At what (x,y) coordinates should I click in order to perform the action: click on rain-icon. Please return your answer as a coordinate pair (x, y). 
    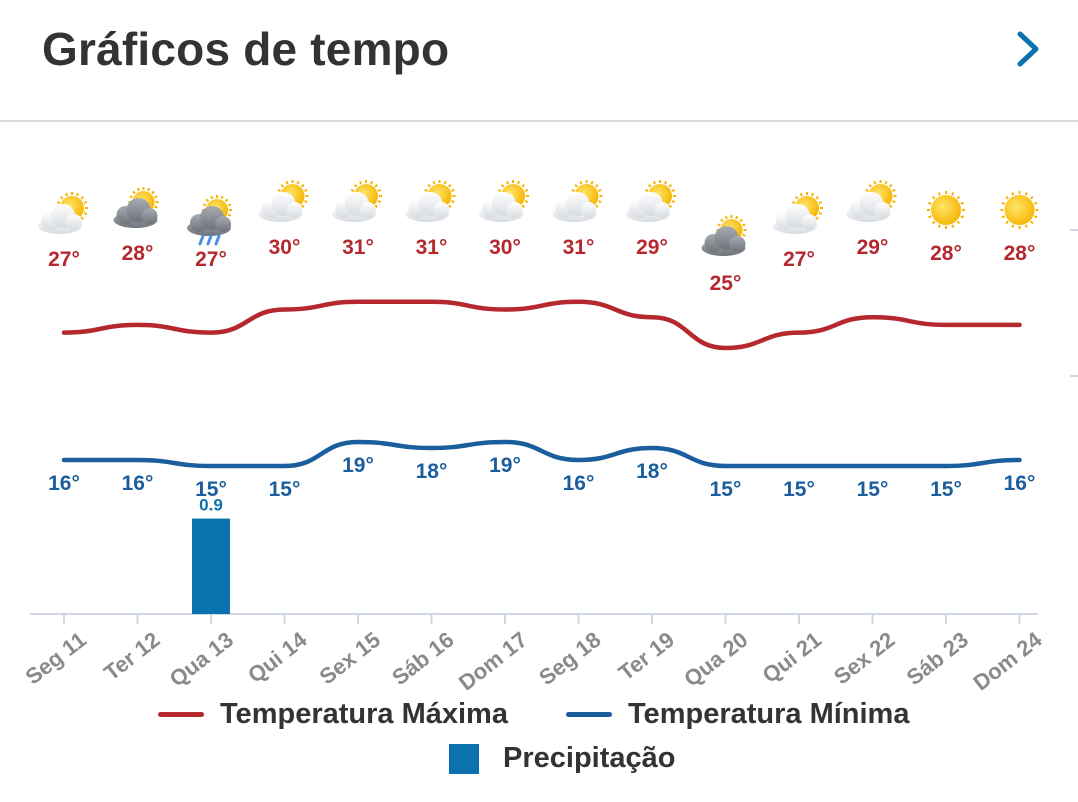
    Looking at the image, I should click on (209, 220).